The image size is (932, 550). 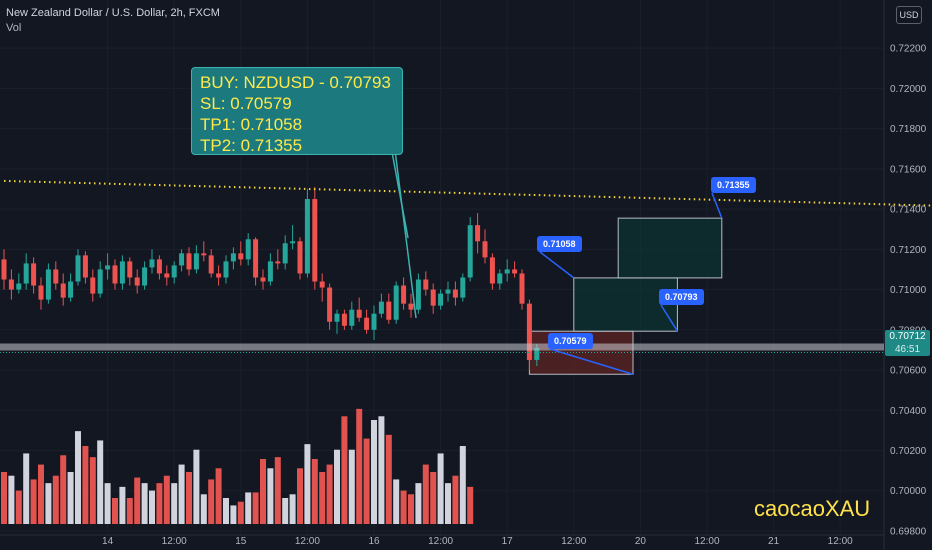 I want to click on tp1-price-label: 0.71058, so click(x=559, y=244).